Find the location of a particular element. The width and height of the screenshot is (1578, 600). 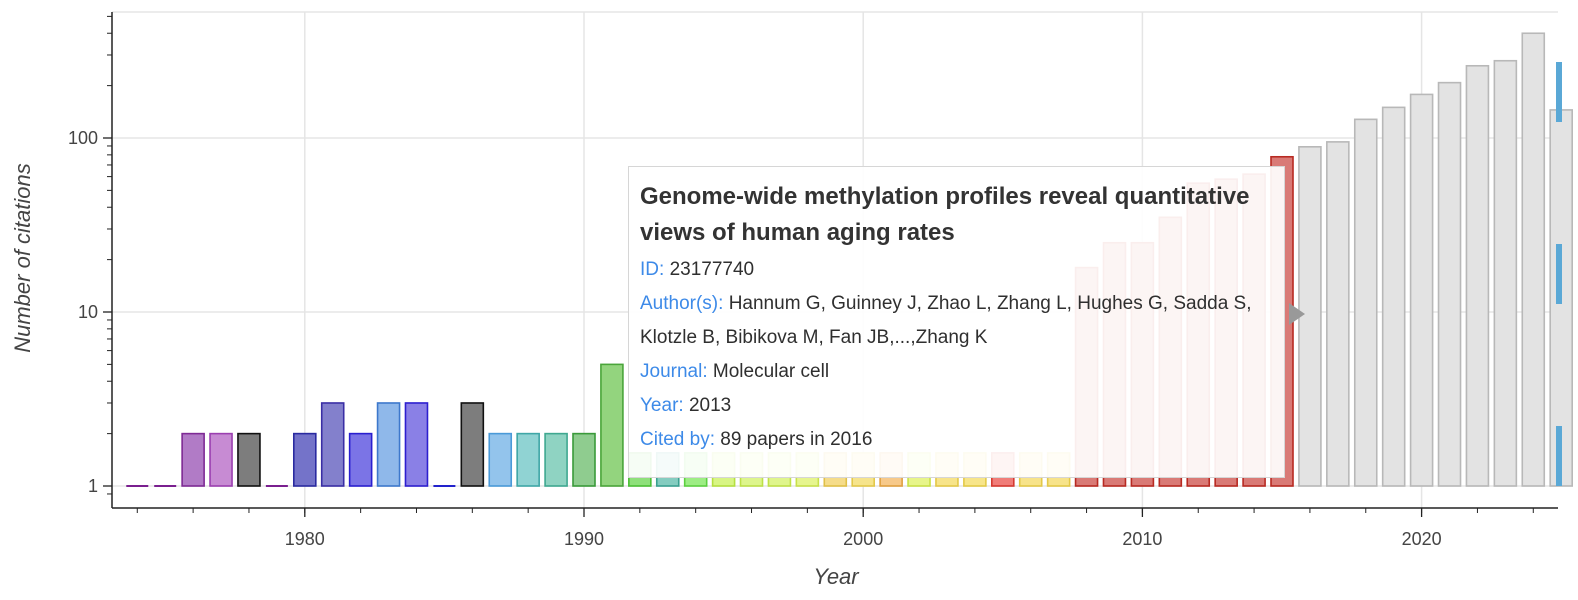

x-axis-title: Year is located at coordinates (836, 576).